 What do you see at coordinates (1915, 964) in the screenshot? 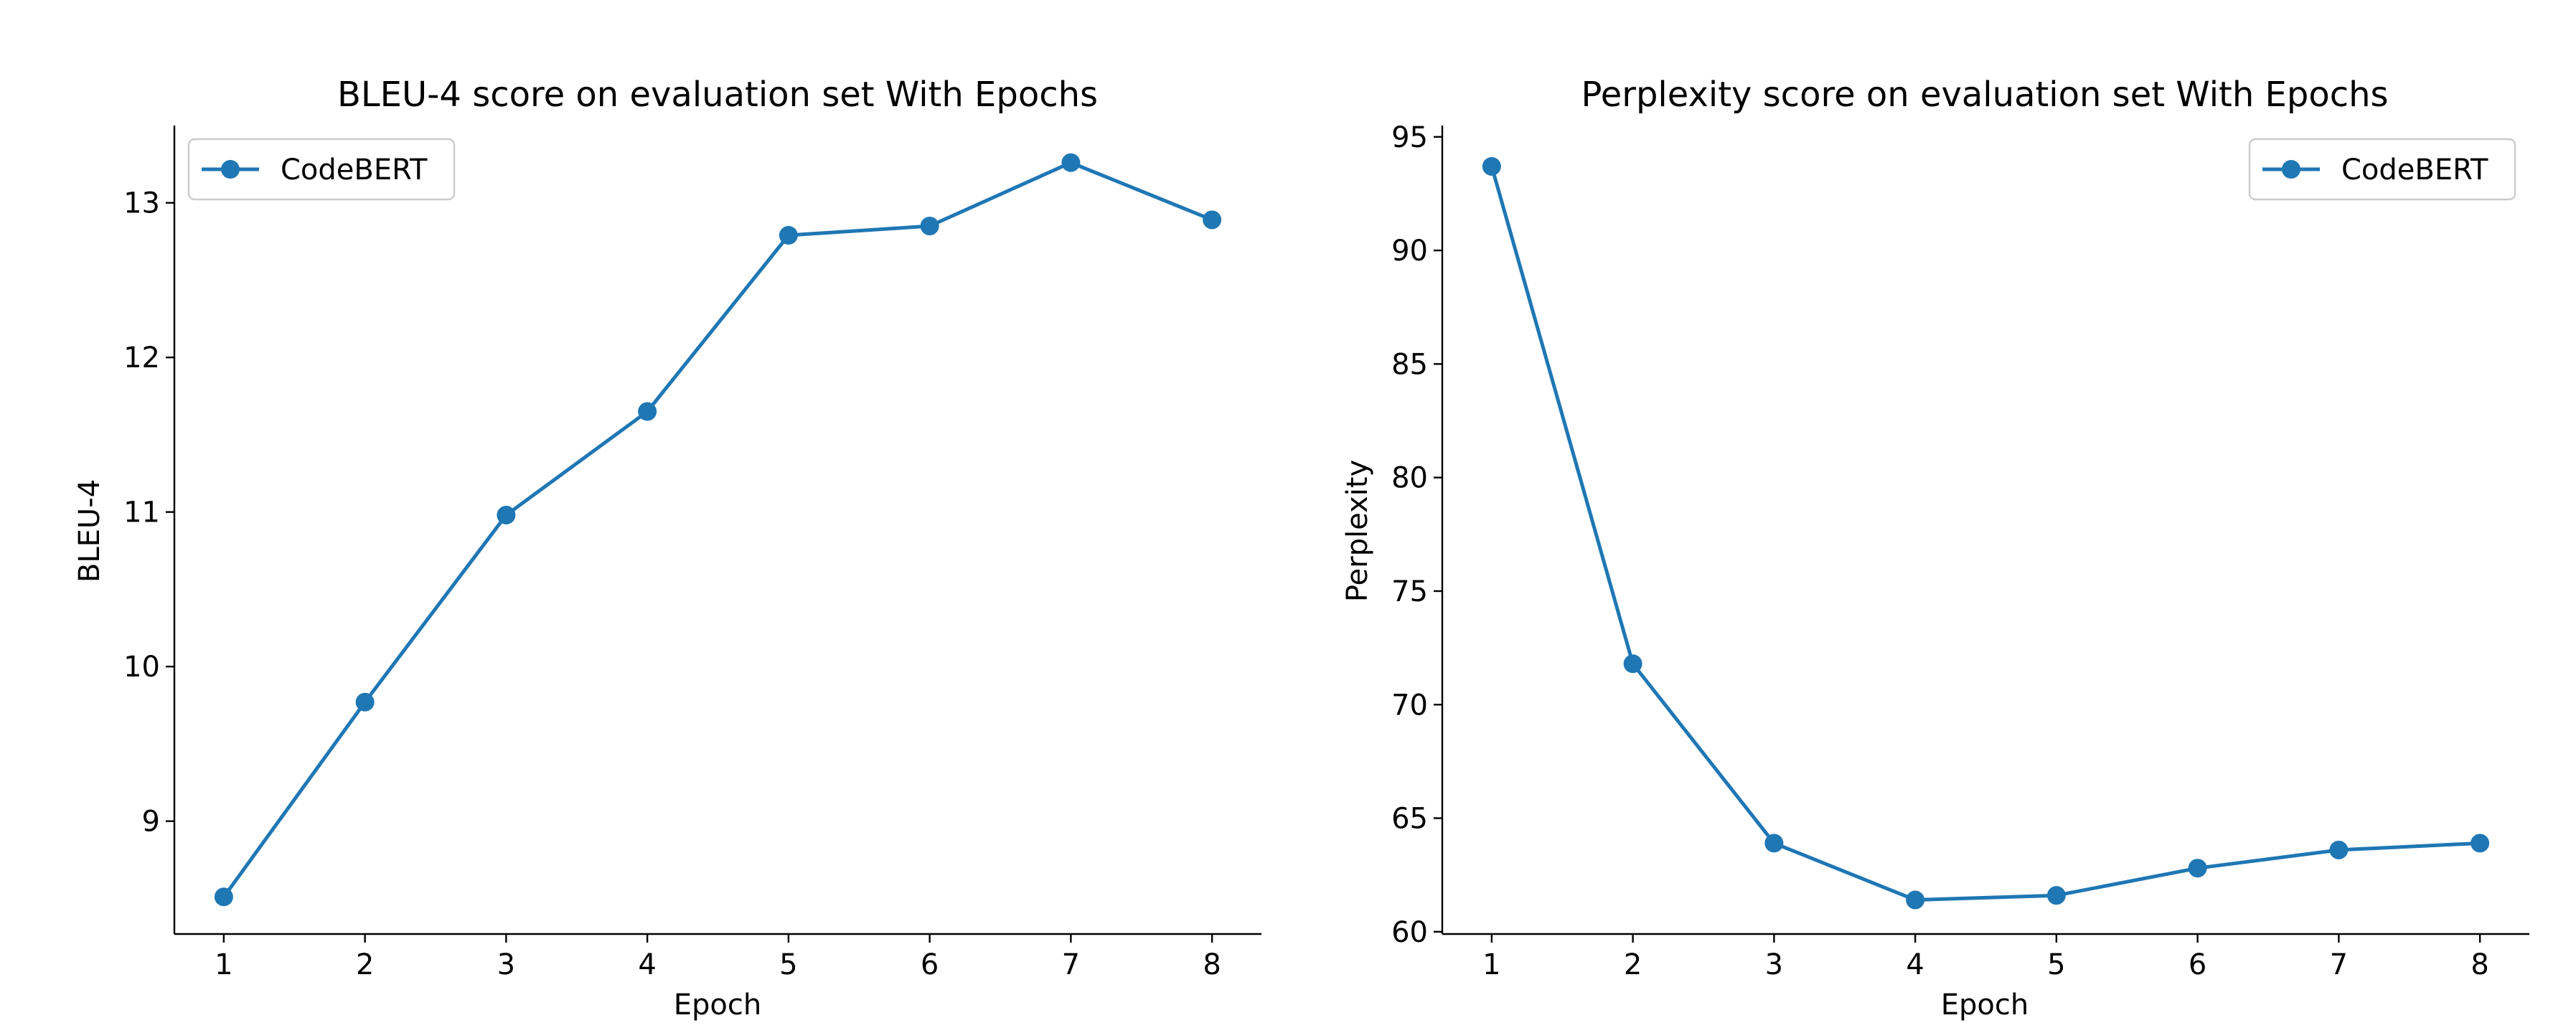
I see `perplexity-chart-x-tick-label: 4` at bounding box center [1915, 964].